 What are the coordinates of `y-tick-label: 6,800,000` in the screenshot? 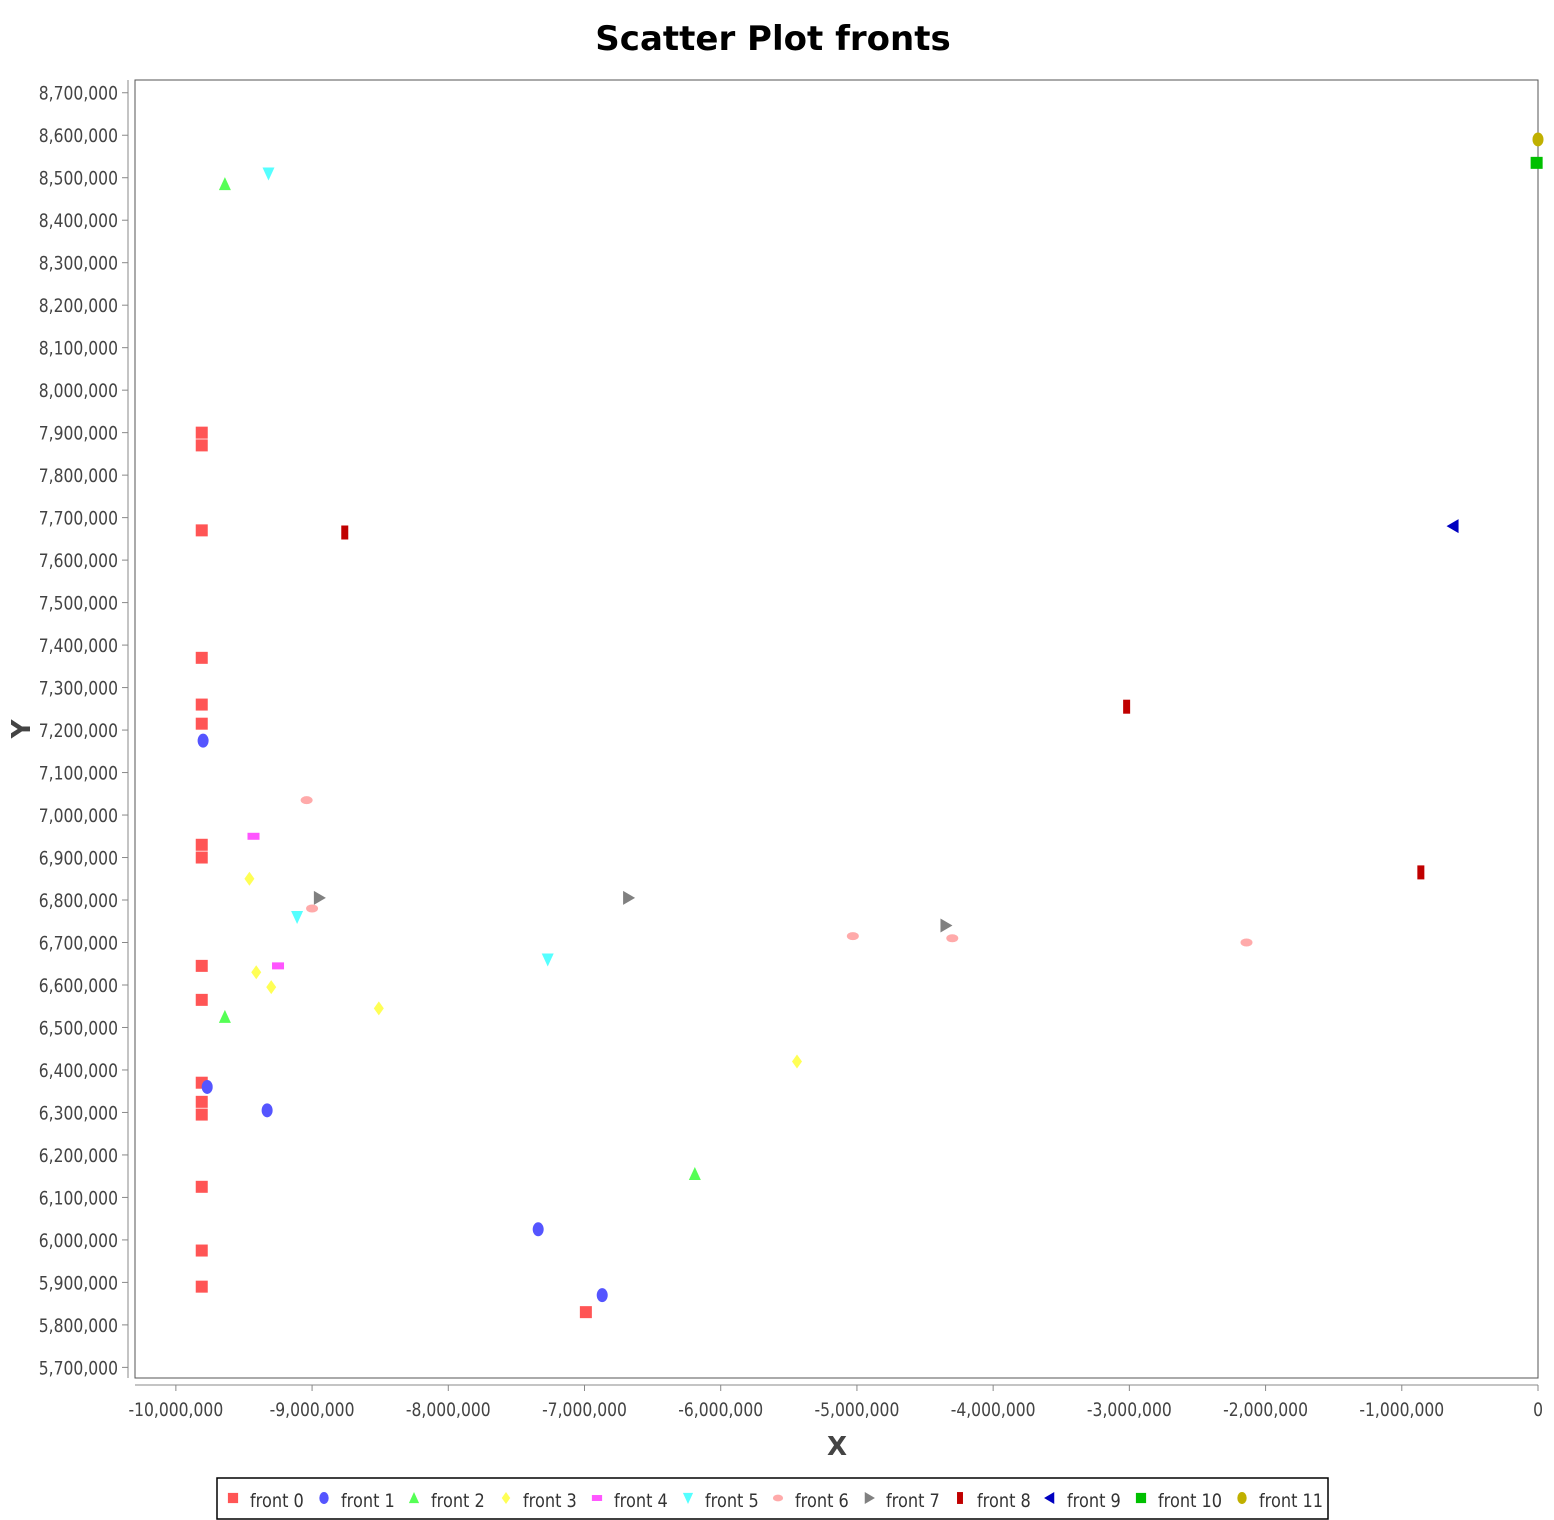 It's located at (78, 902).